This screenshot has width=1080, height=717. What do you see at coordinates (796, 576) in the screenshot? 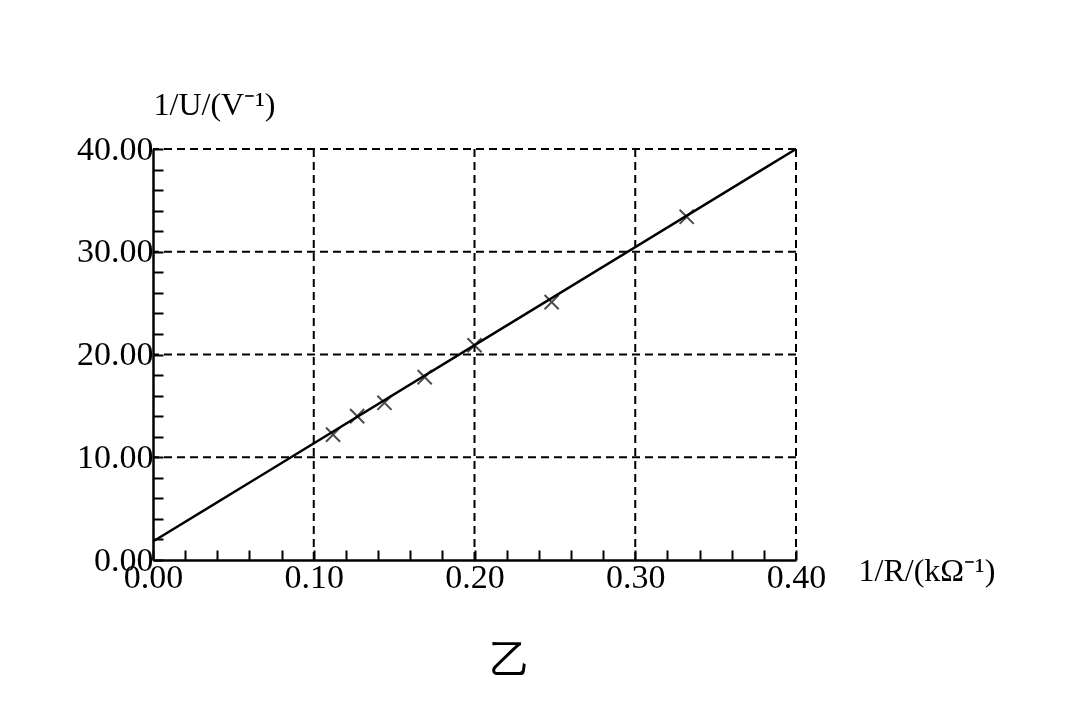
I see `x-tick-label: 0.40` at bounding box center [796, 576].